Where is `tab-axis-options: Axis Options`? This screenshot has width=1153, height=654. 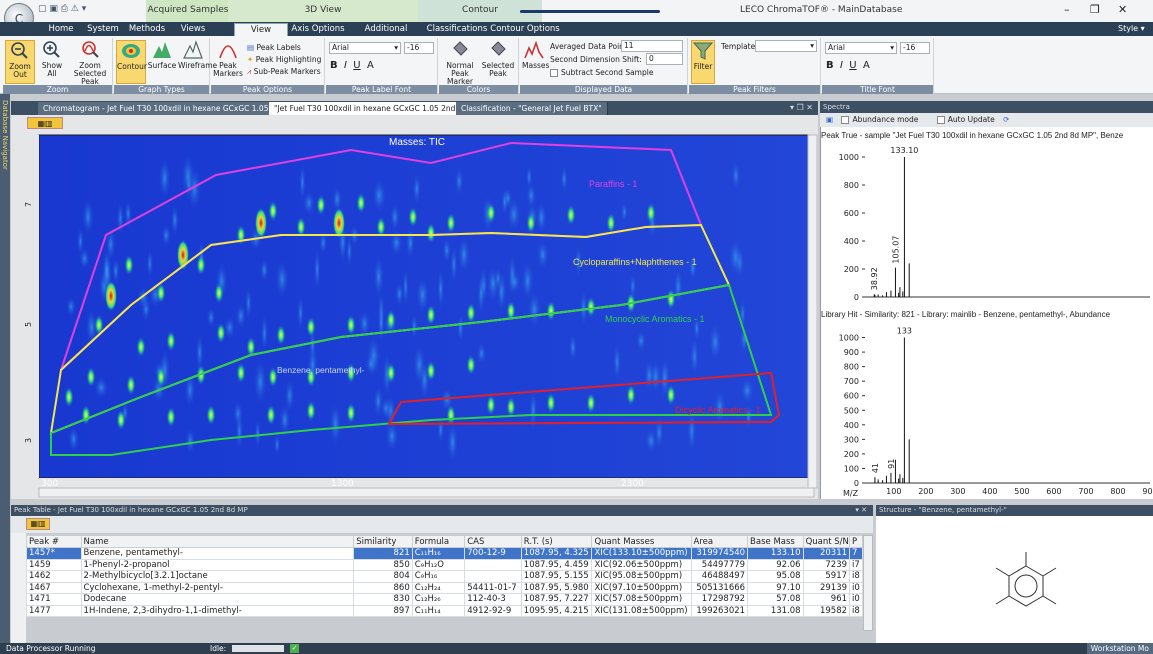 tab-axis-options: Axis Options is located at coordinates (318, 29).